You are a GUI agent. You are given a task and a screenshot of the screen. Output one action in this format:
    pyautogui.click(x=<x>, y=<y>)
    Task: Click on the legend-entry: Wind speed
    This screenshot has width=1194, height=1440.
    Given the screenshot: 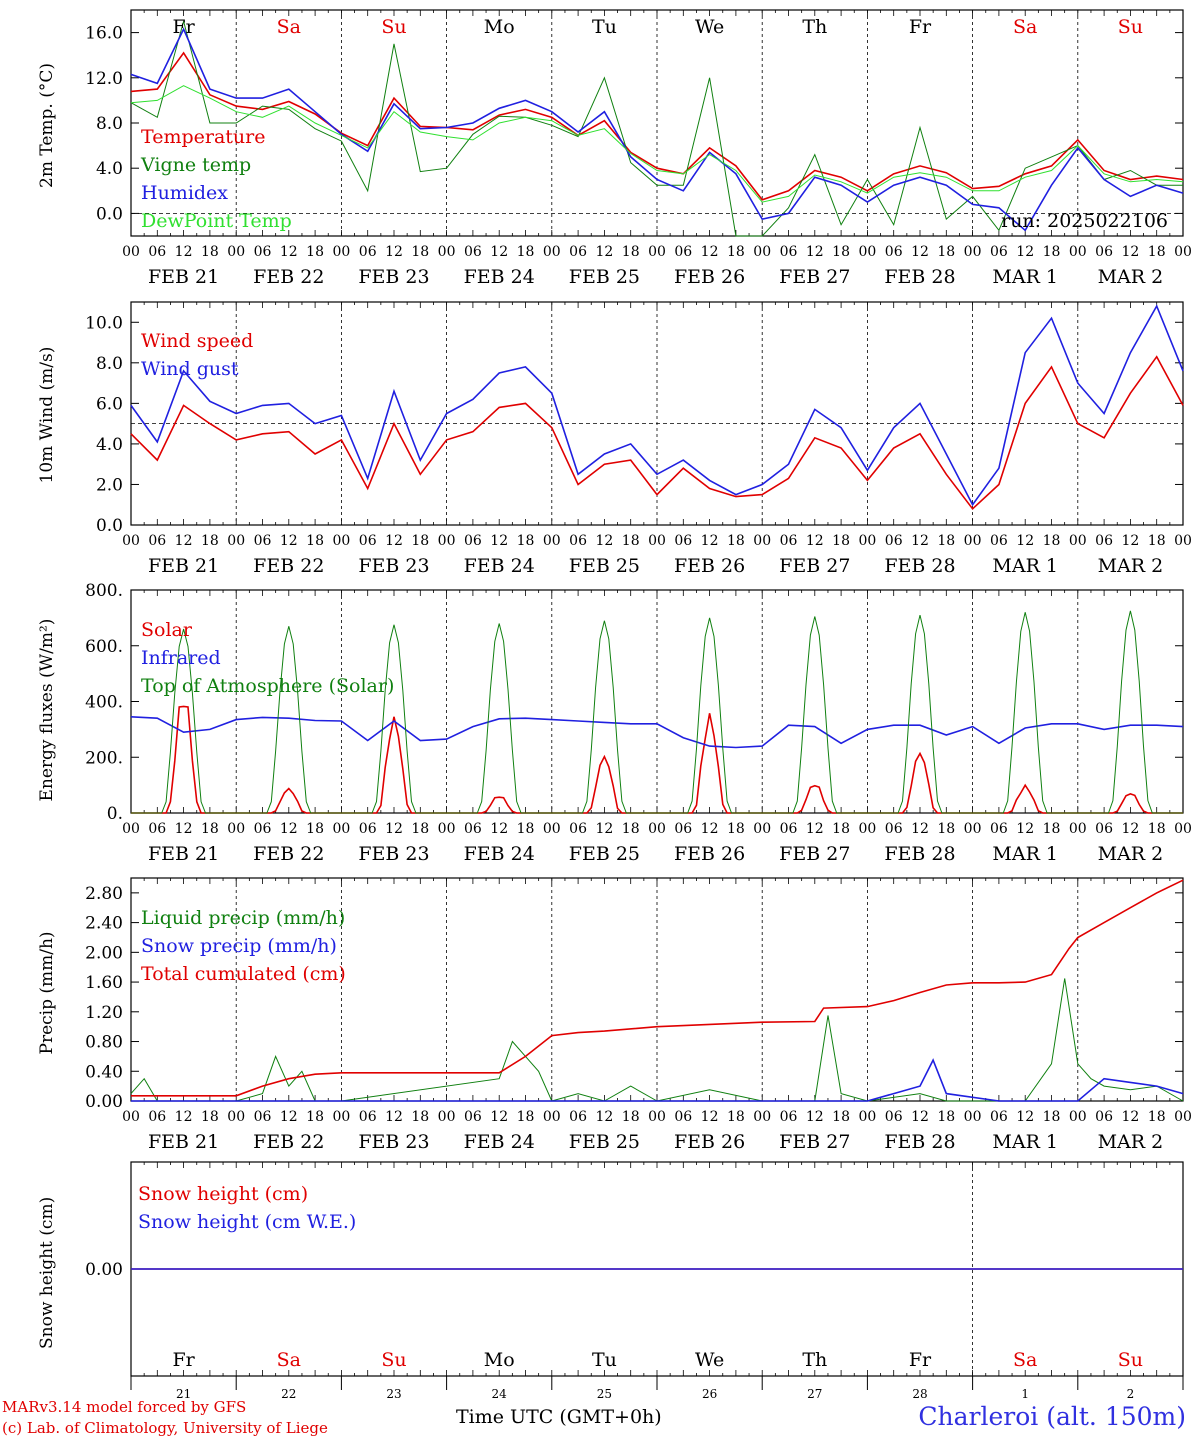 What is the action you would take?
    pyautogui.click(x=197, y=341)
    